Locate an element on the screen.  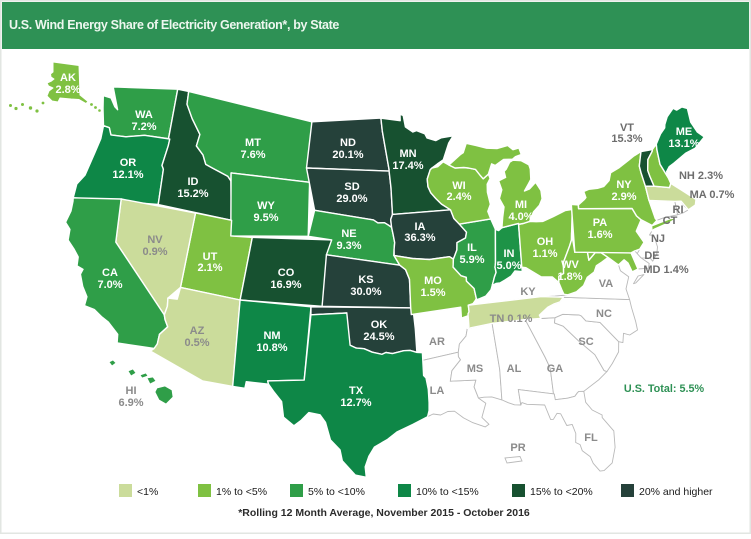
svg-text: ID is located at coordinates (193, 182).